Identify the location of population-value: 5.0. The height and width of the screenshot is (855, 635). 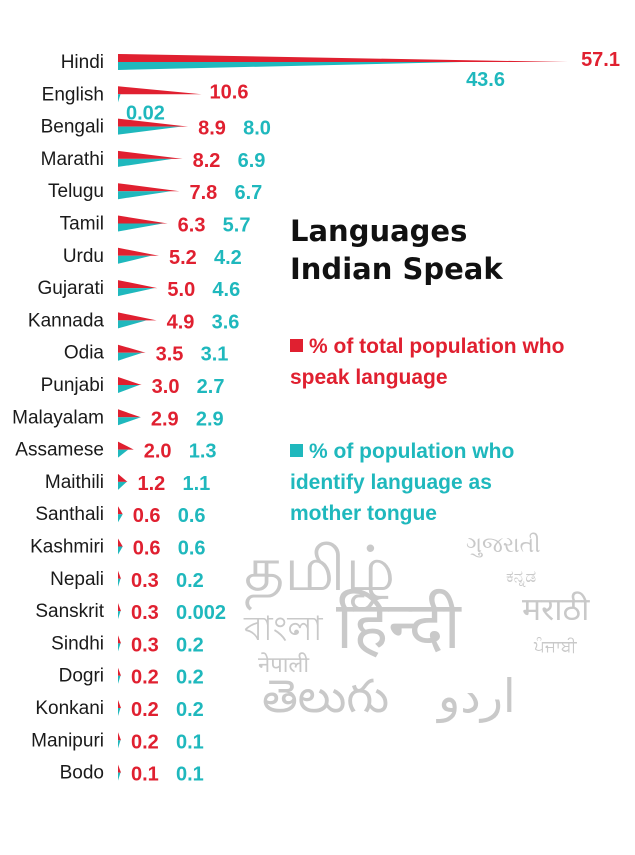
(181, 290).